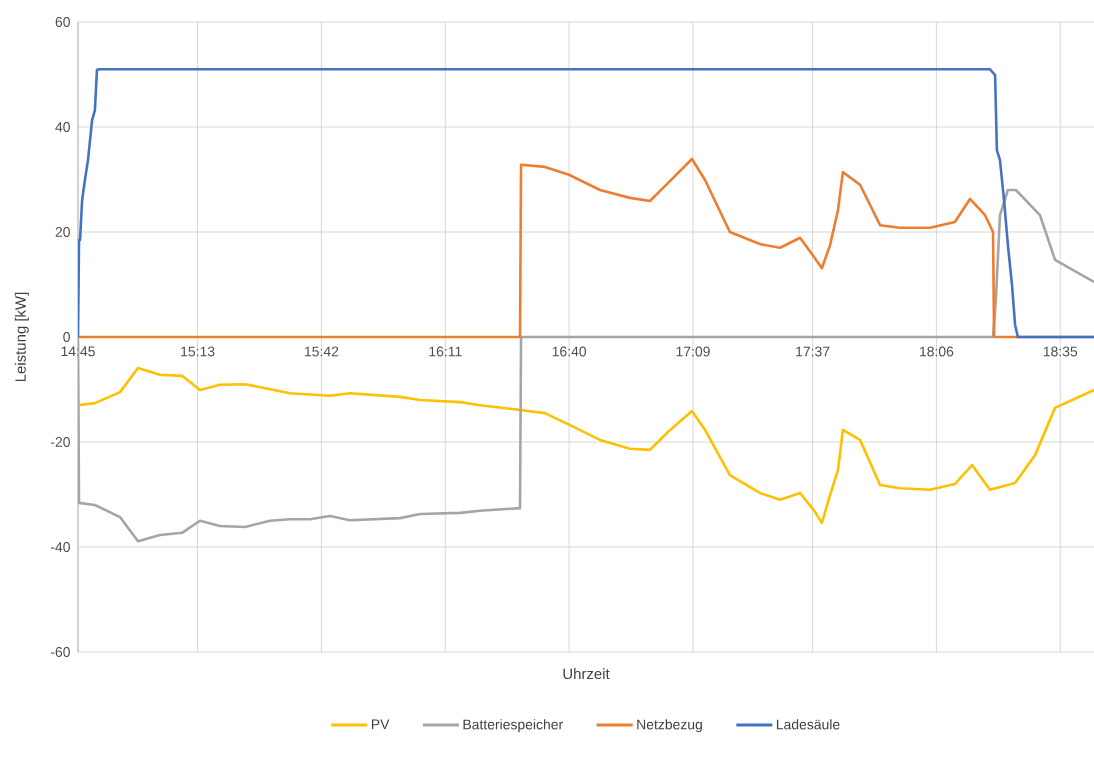 The height and width of the screenshot is (763, 1094). I want to click on y-axis-title: Leistung [kW], so click(21, 337).